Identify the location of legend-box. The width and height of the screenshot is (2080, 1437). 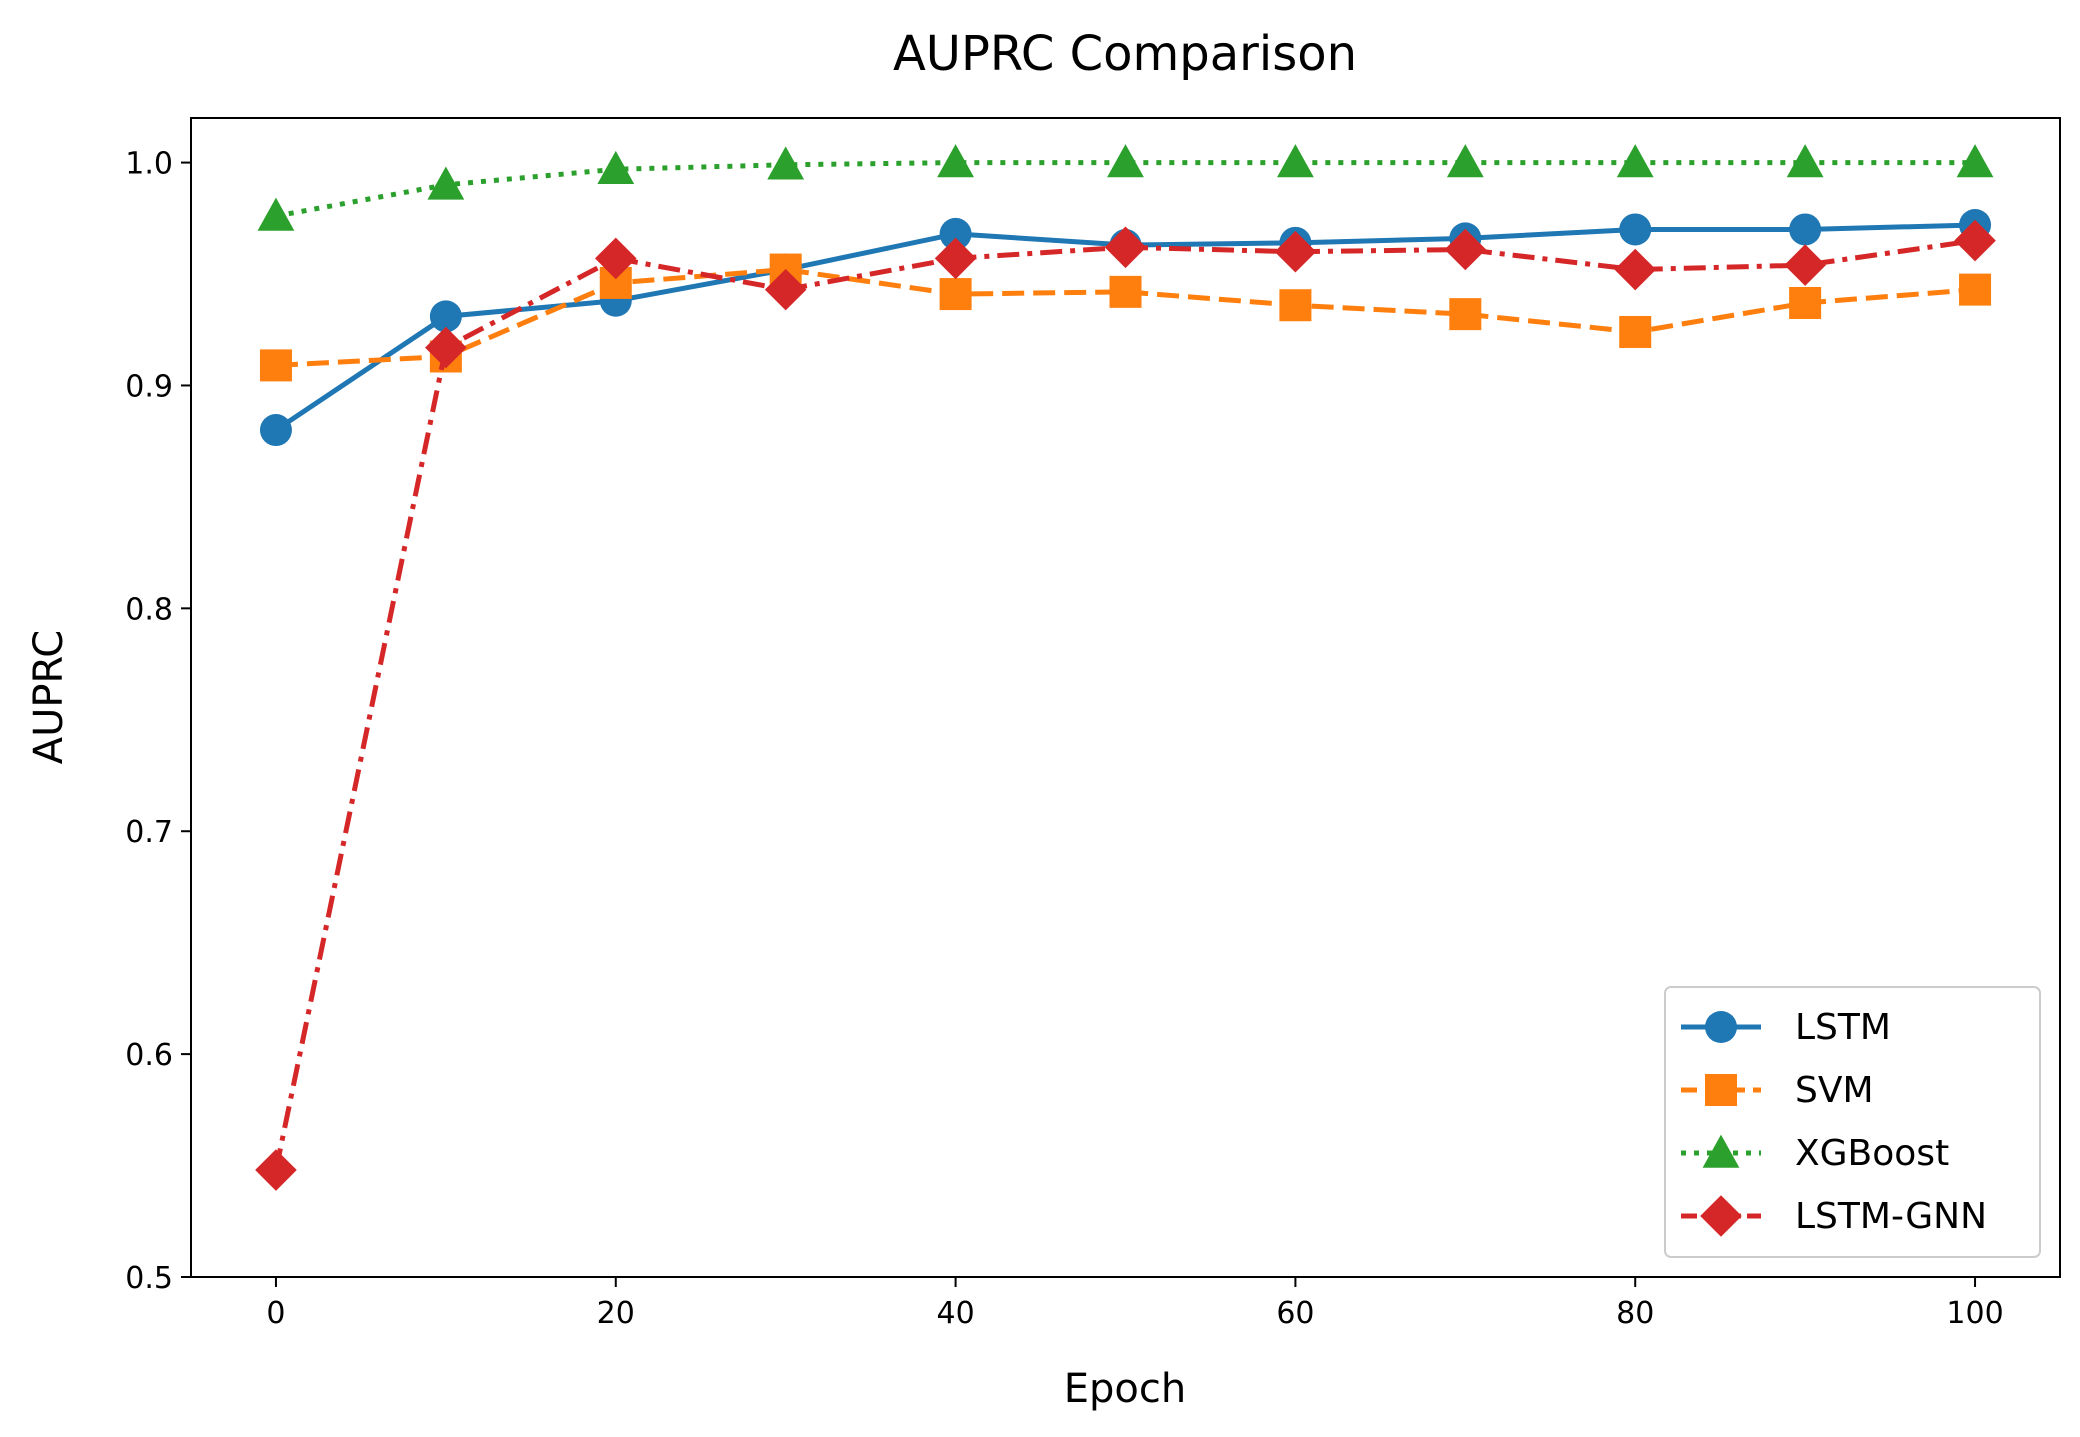
(1852, 1122).